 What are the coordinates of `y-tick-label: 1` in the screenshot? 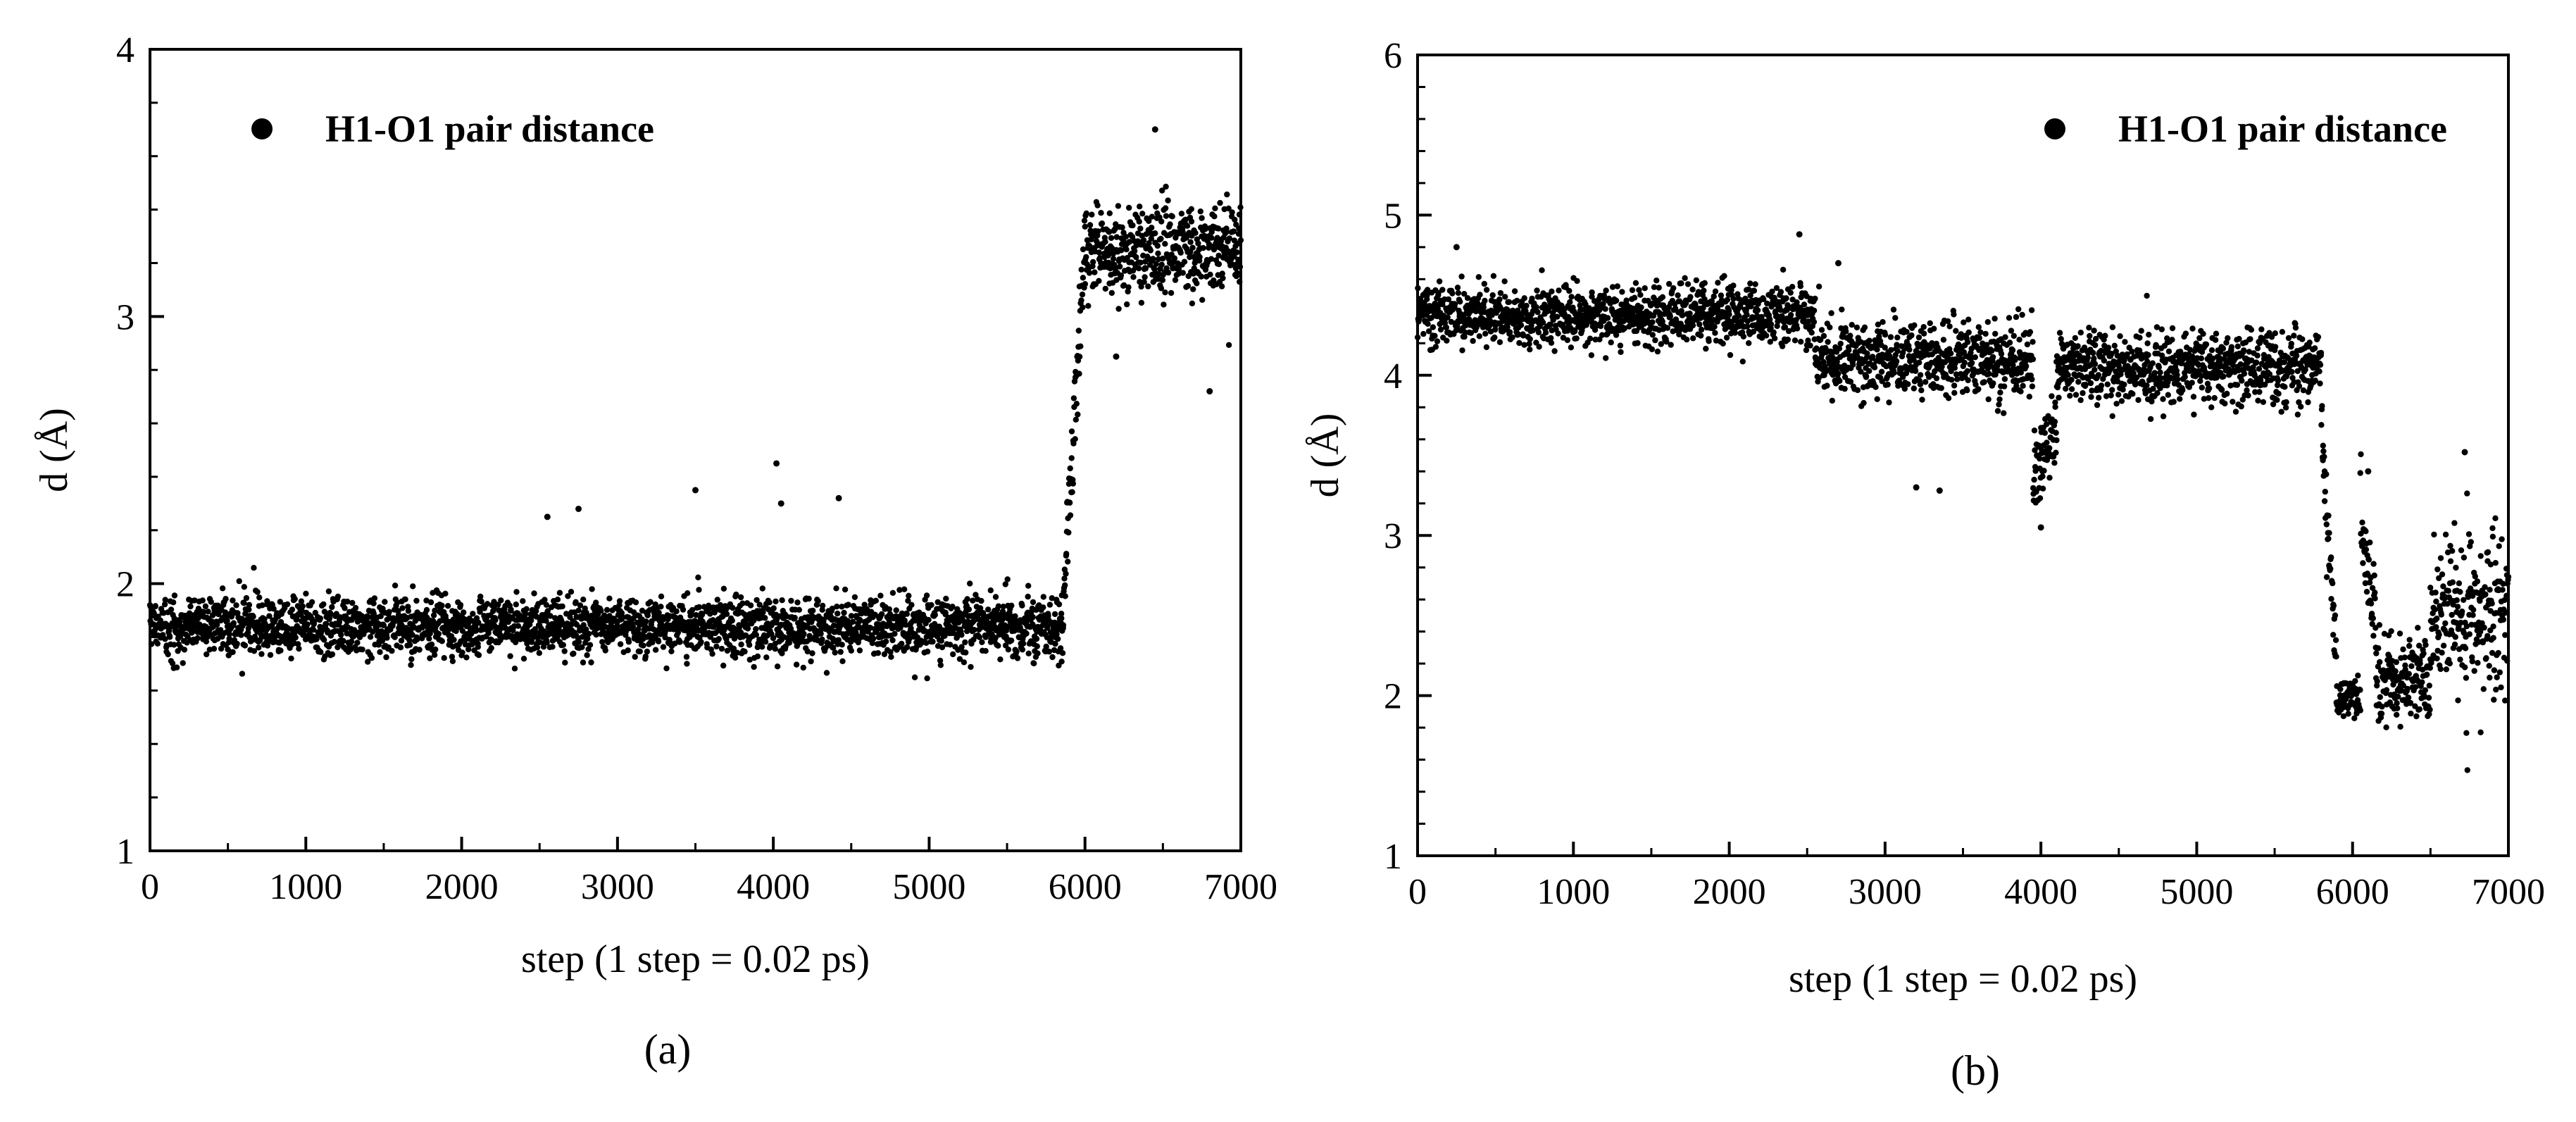 It's located at (125, 852).